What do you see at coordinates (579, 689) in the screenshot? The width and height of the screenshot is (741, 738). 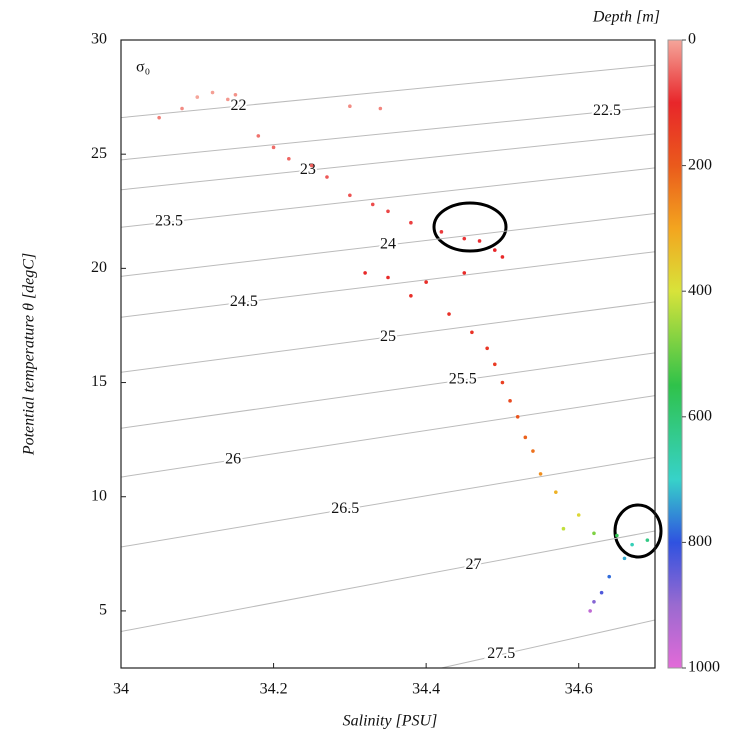 I see `x-tick-label: 34.6` at bounding box center [579, 689].